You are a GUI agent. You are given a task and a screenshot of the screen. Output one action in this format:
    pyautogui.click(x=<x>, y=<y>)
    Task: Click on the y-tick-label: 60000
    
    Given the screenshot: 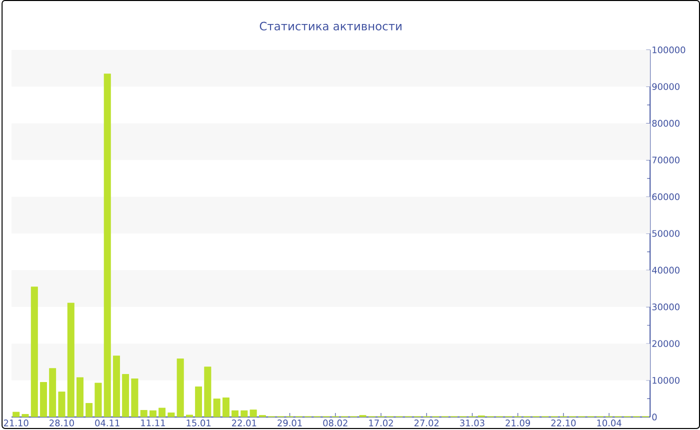 What is the action you would take?
    pyautogui.click(x=666, y=197)
    